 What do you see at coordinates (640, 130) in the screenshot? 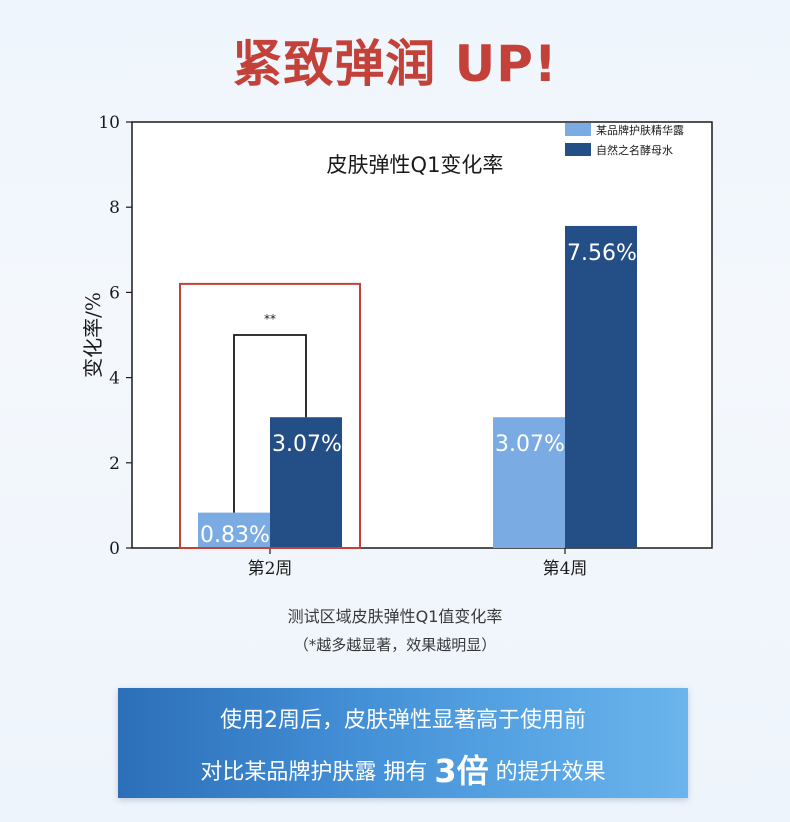
I see `legend-label: 某品牌护肤精华露` at bounding box center [640, 130].